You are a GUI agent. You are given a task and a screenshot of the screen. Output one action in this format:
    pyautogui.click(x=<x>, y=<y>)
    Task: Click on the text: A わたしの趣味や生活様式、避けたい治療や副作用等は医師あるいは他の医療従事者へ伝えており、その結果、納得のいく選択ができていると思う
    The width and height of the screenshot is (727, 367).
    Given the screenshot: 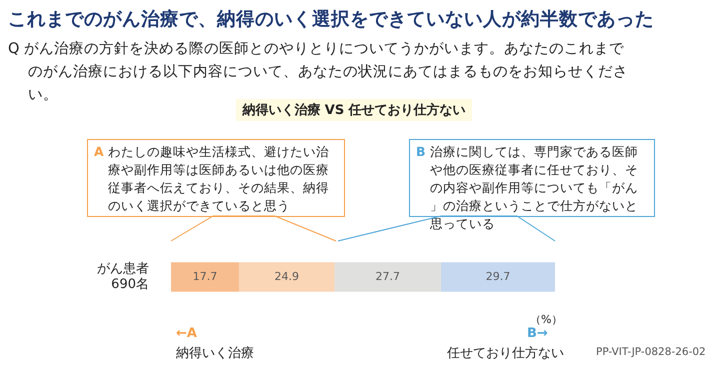 What is the action you would take?
    pyautogui.click(x=216, y=178)
    